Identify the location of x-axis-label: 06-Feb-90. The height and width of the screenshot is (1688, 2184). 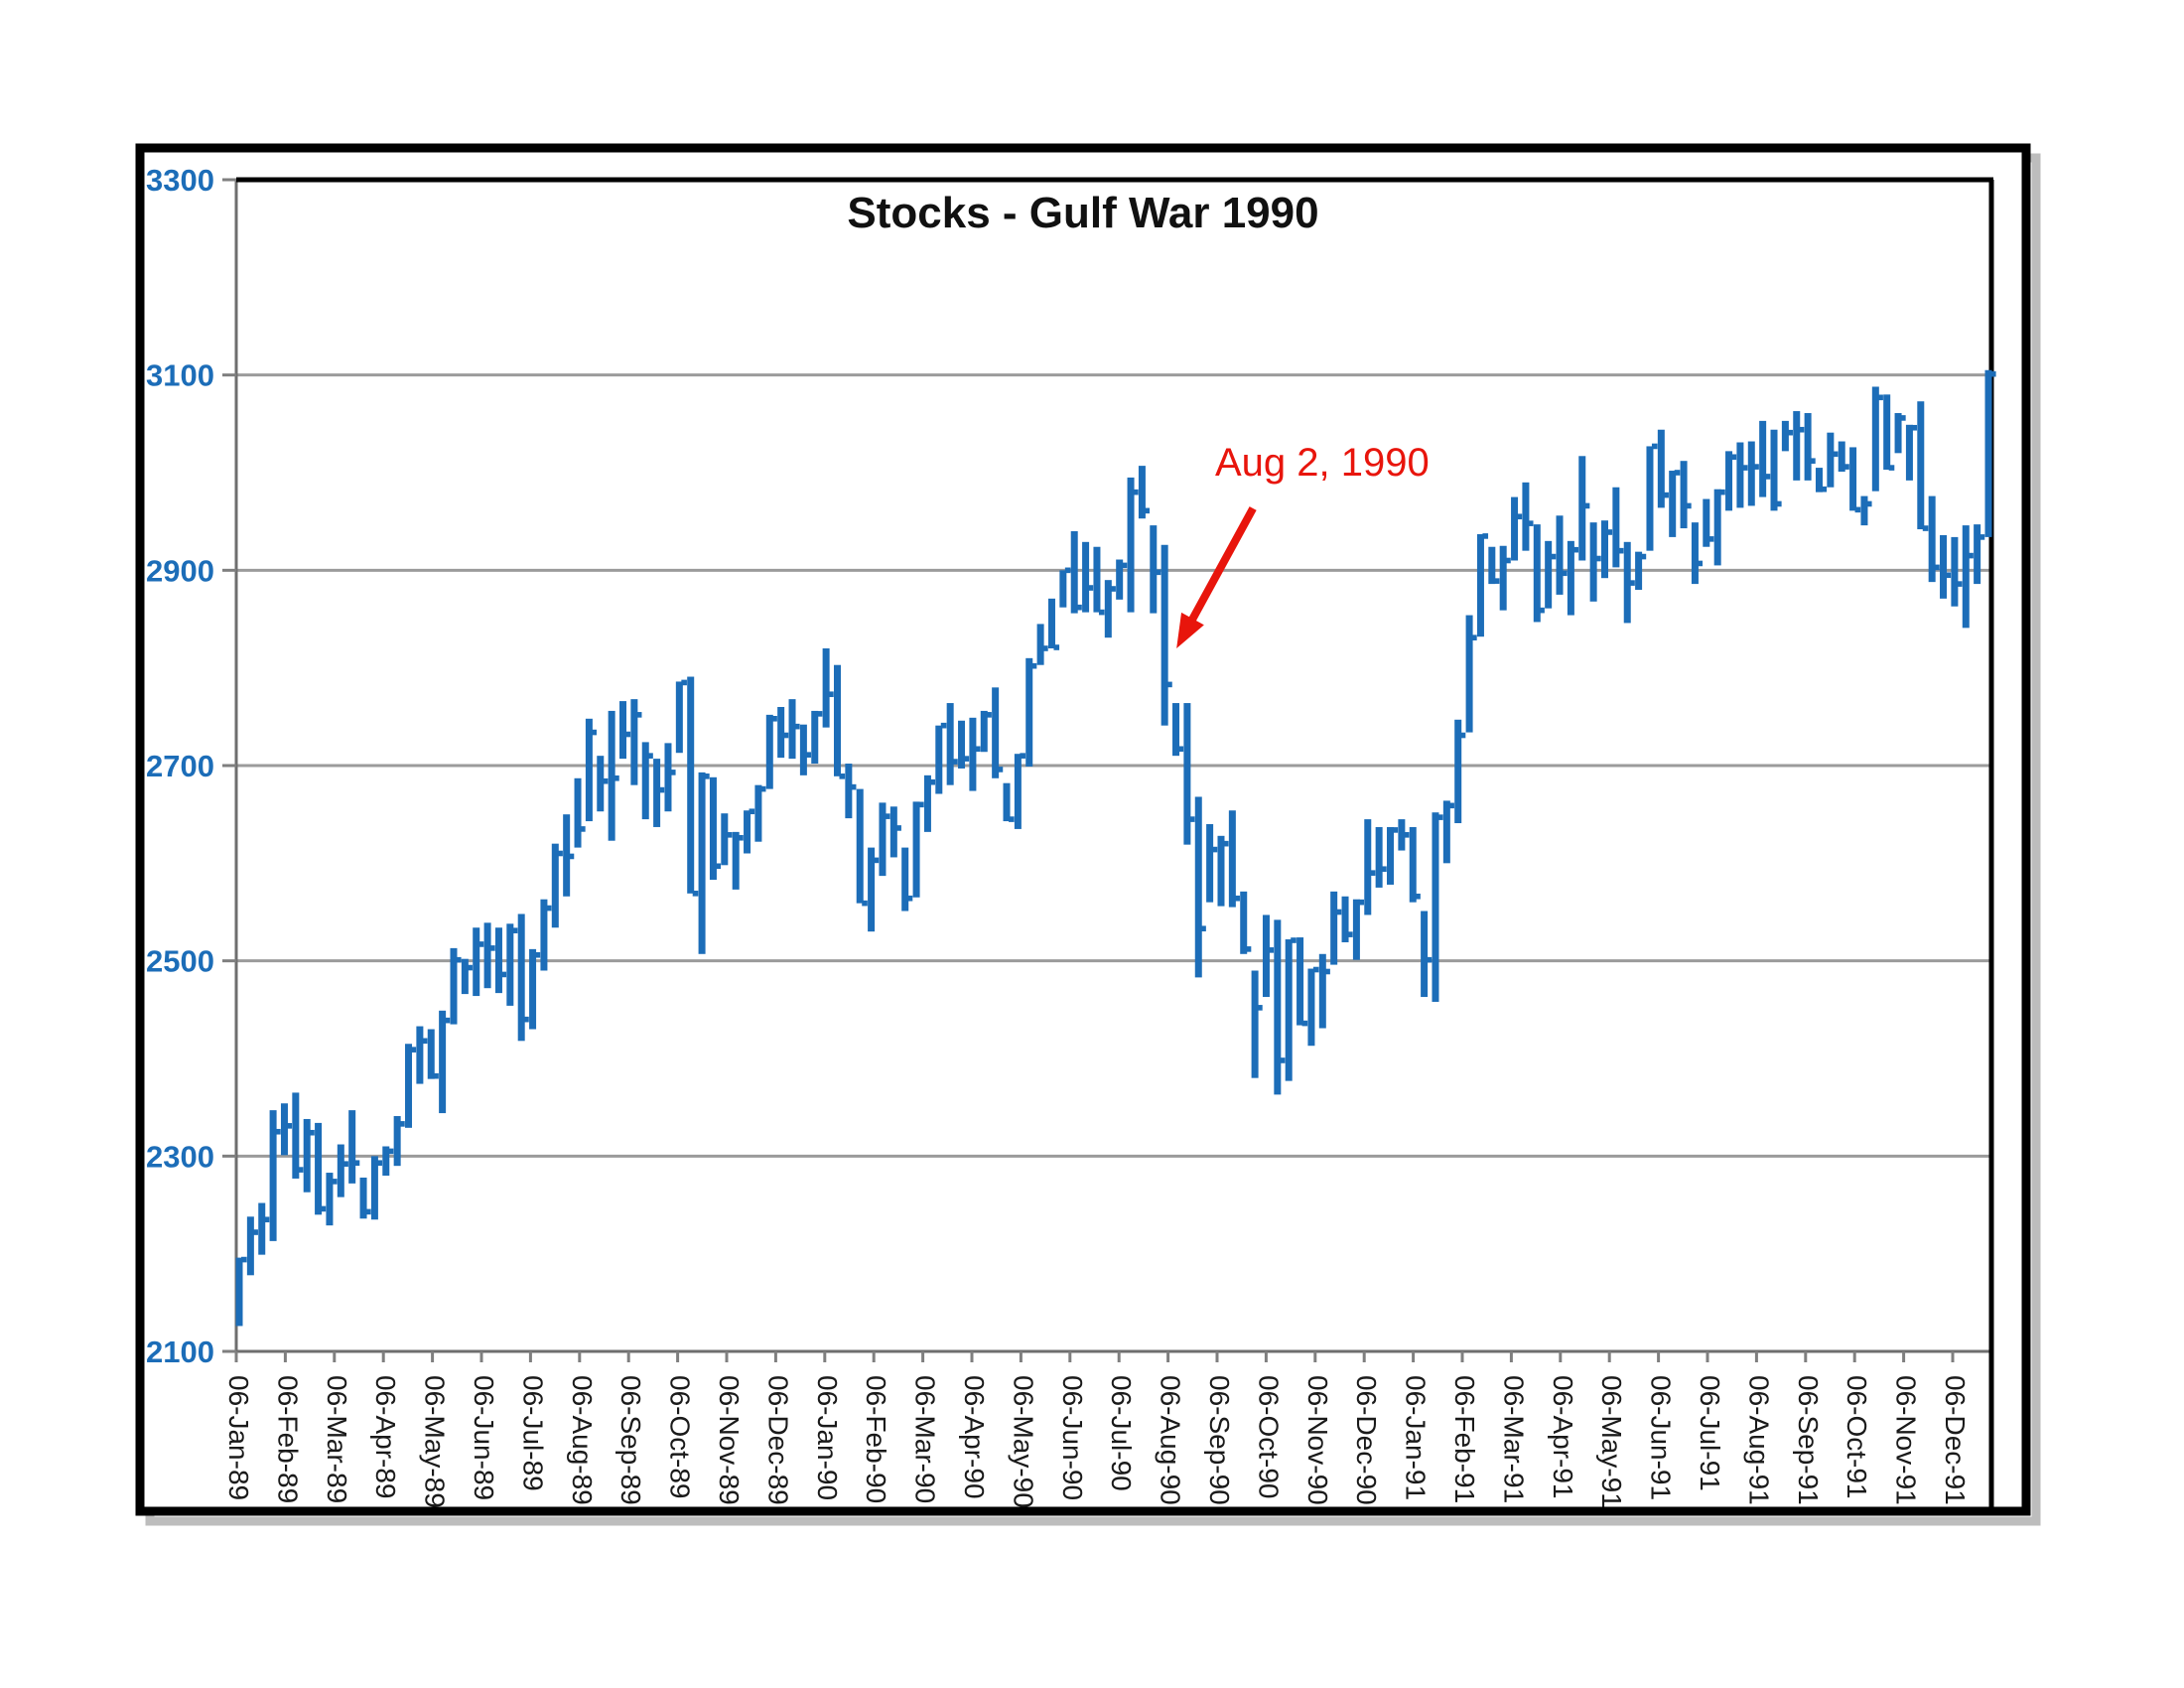
(876, 1439).